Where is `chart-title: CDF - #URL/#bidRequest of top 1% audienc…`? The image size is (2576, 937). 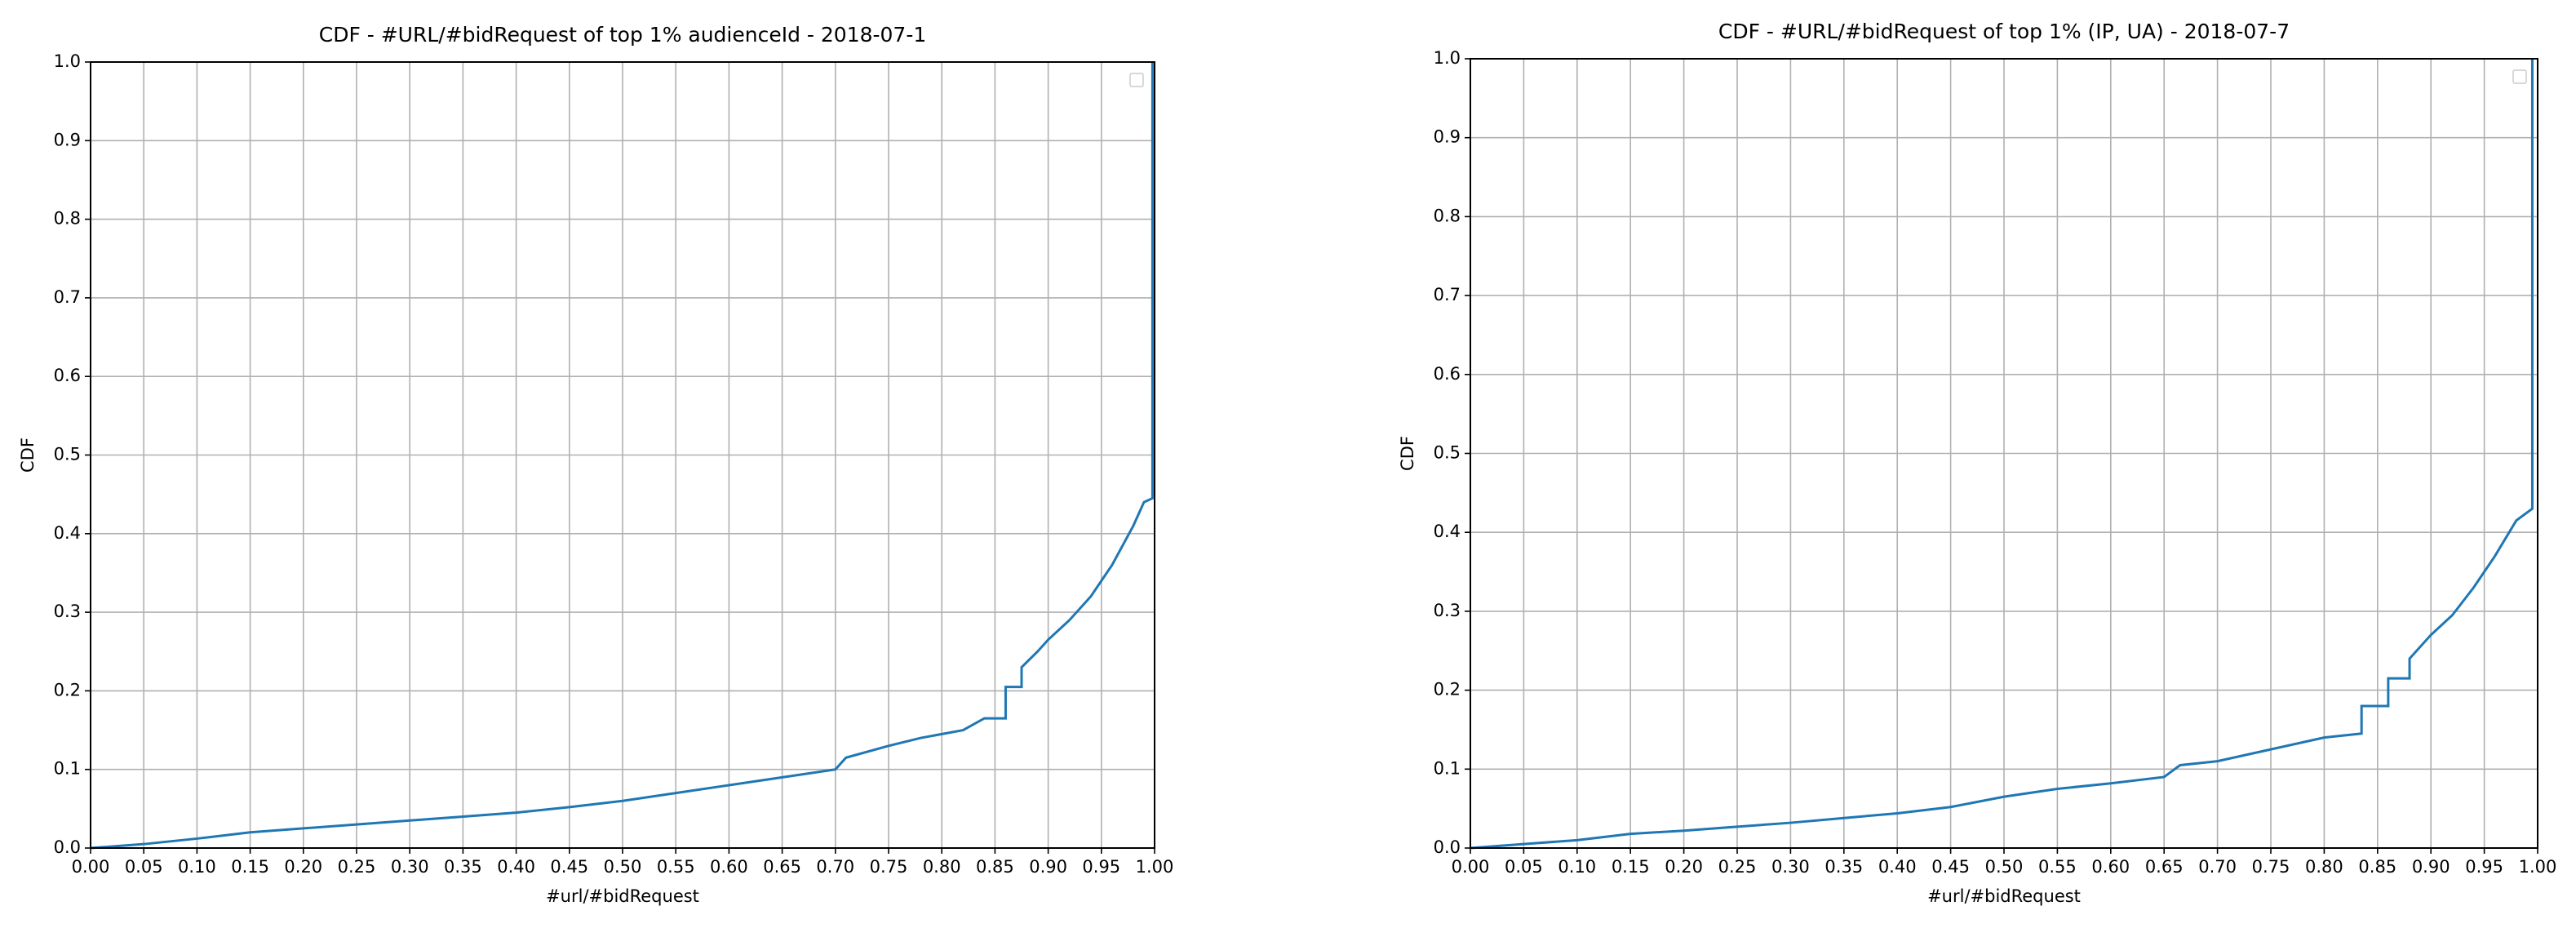
chart-title: CDF - #URL/#bidRequest of top 1% audienc… is located at coordinates (623, 35).